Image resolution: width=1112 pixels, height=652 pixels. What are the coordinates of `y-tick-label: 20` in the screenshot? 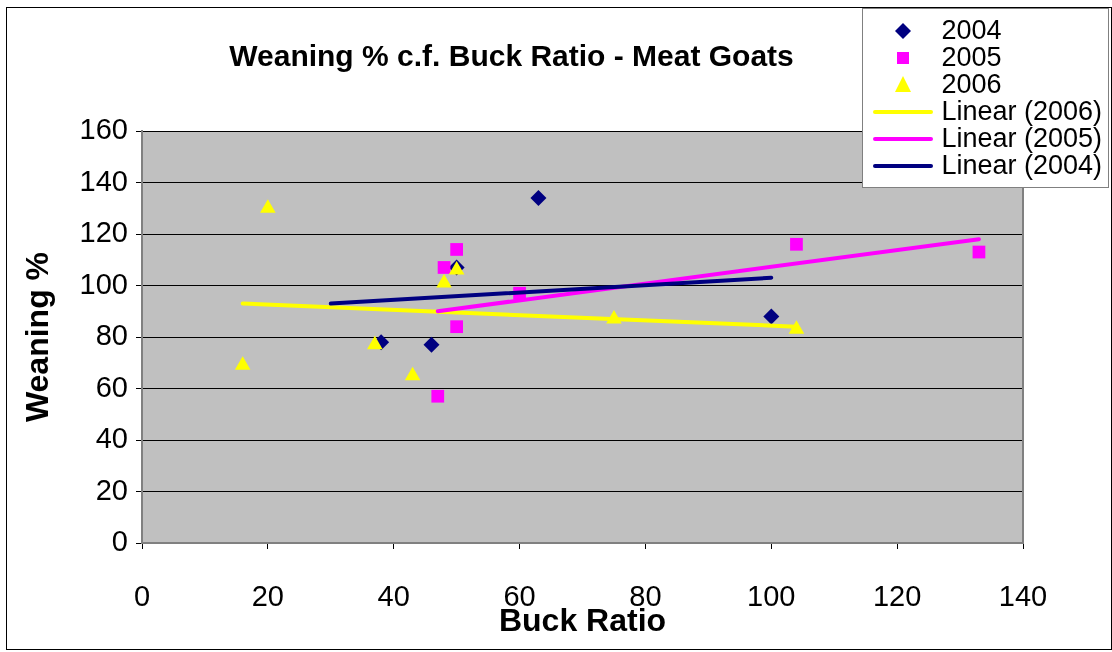 It's located at (111, 489).